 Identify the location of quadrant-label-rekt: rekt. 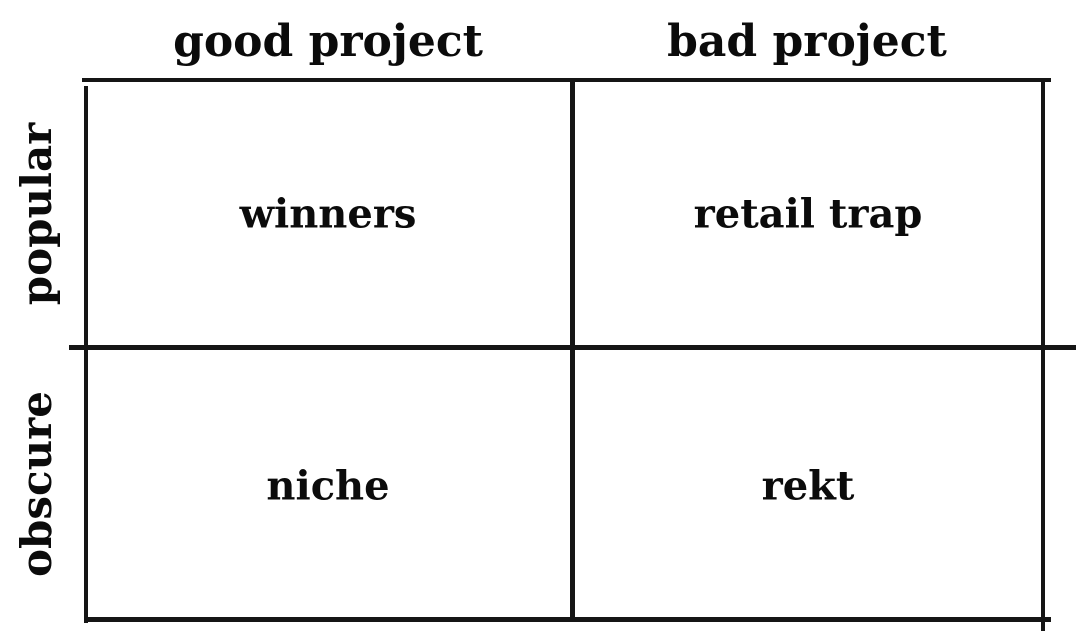
(808, 486).